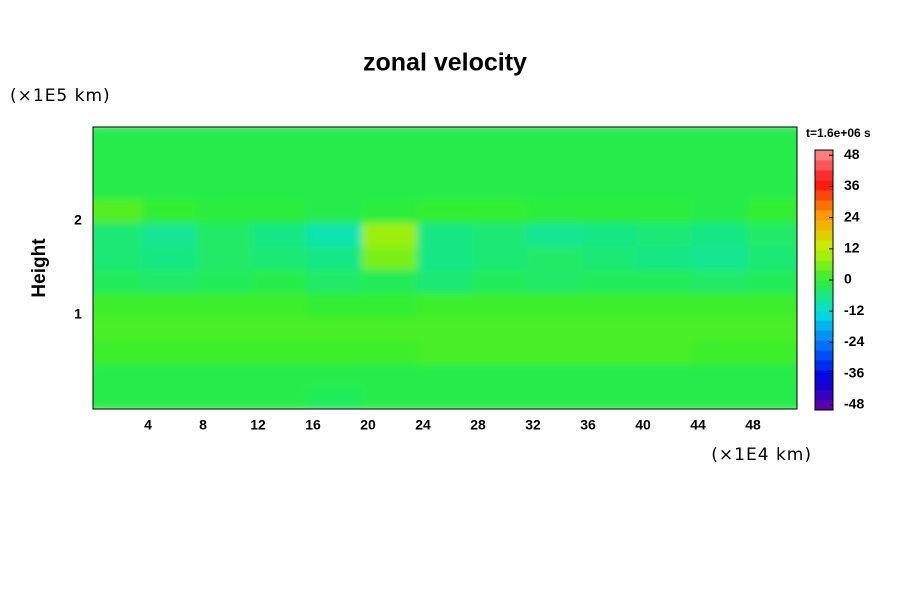  What do you see at coordinates (368, 425) in the screenshot?
I see `x-tick-label: 20` at bounding box center [368, 425].